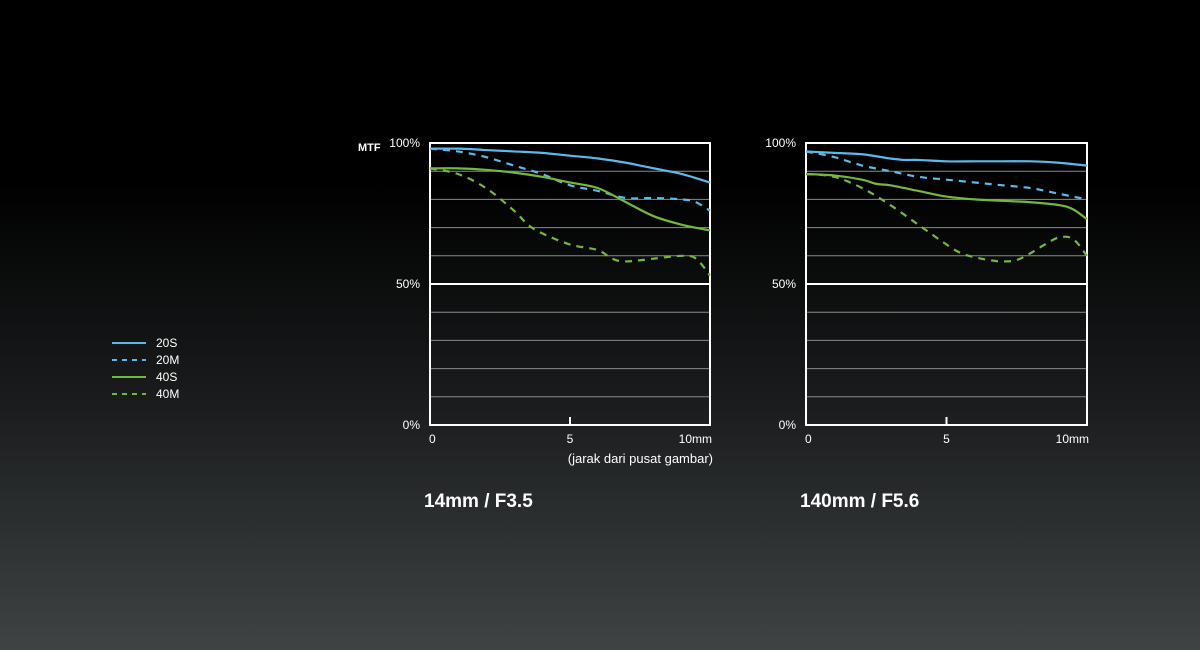 The image size is (1200, 650). What do you see at coordinates (369, 148) in the screenshot?
I see `y-axis-title: MTF` at bounding box center [369, 148].